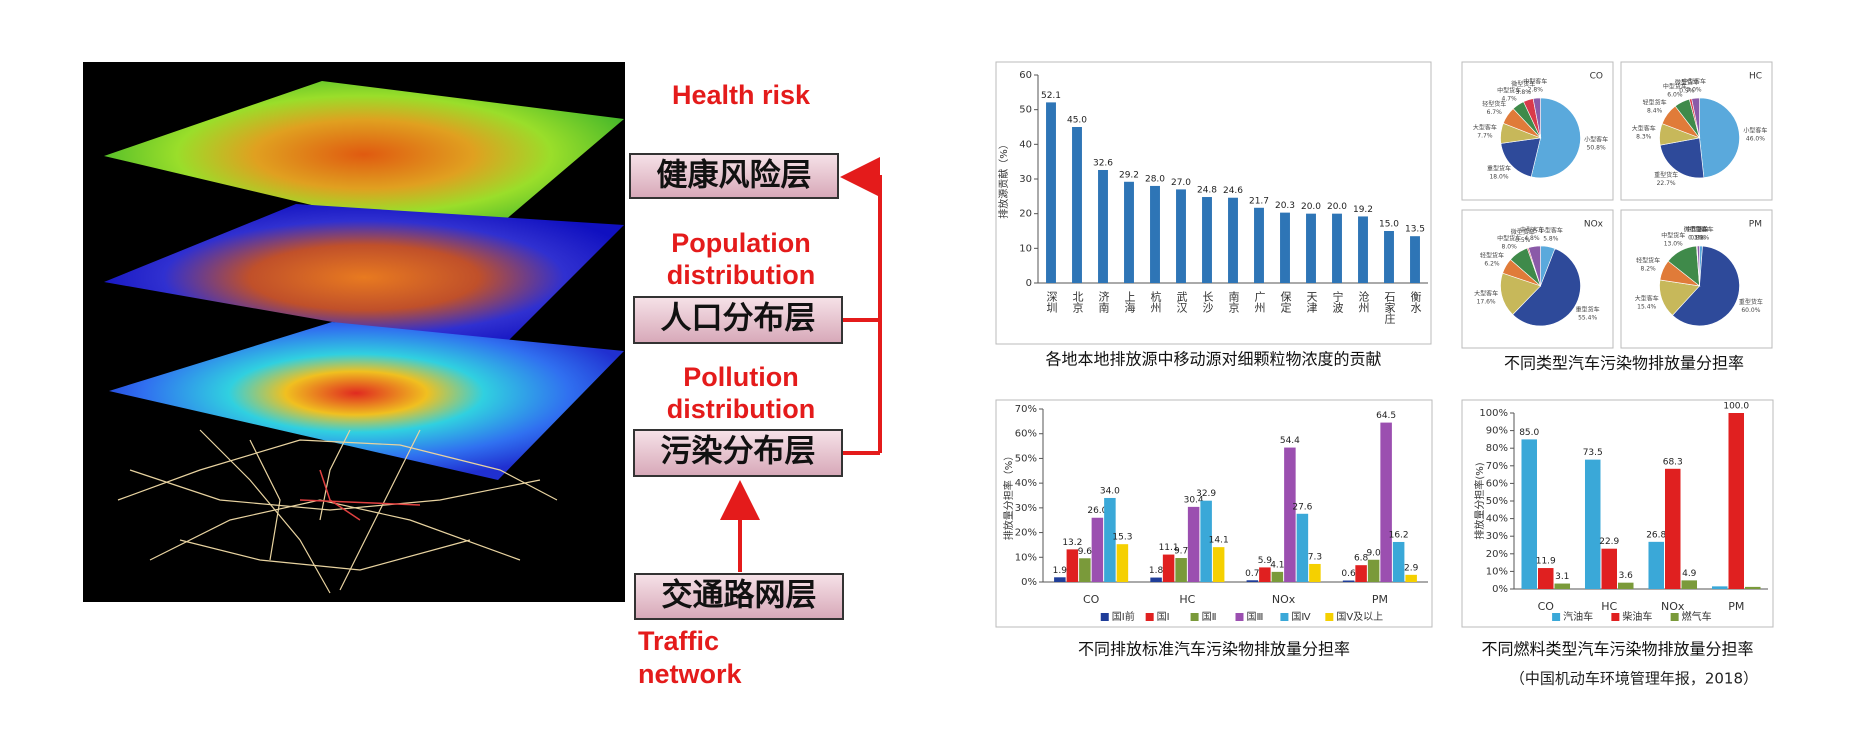 The height and width of the screenshot is (734, 1853). I want to click on y-tick-label: 40, so click(1025, 144).